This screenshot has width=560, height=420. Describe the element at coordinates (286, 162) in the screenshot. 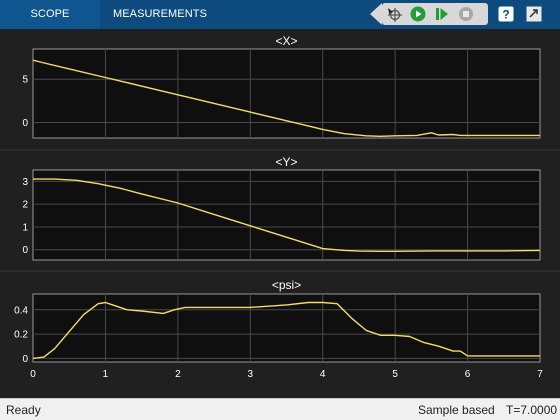

I see `axes-title: <Y>` at that location.